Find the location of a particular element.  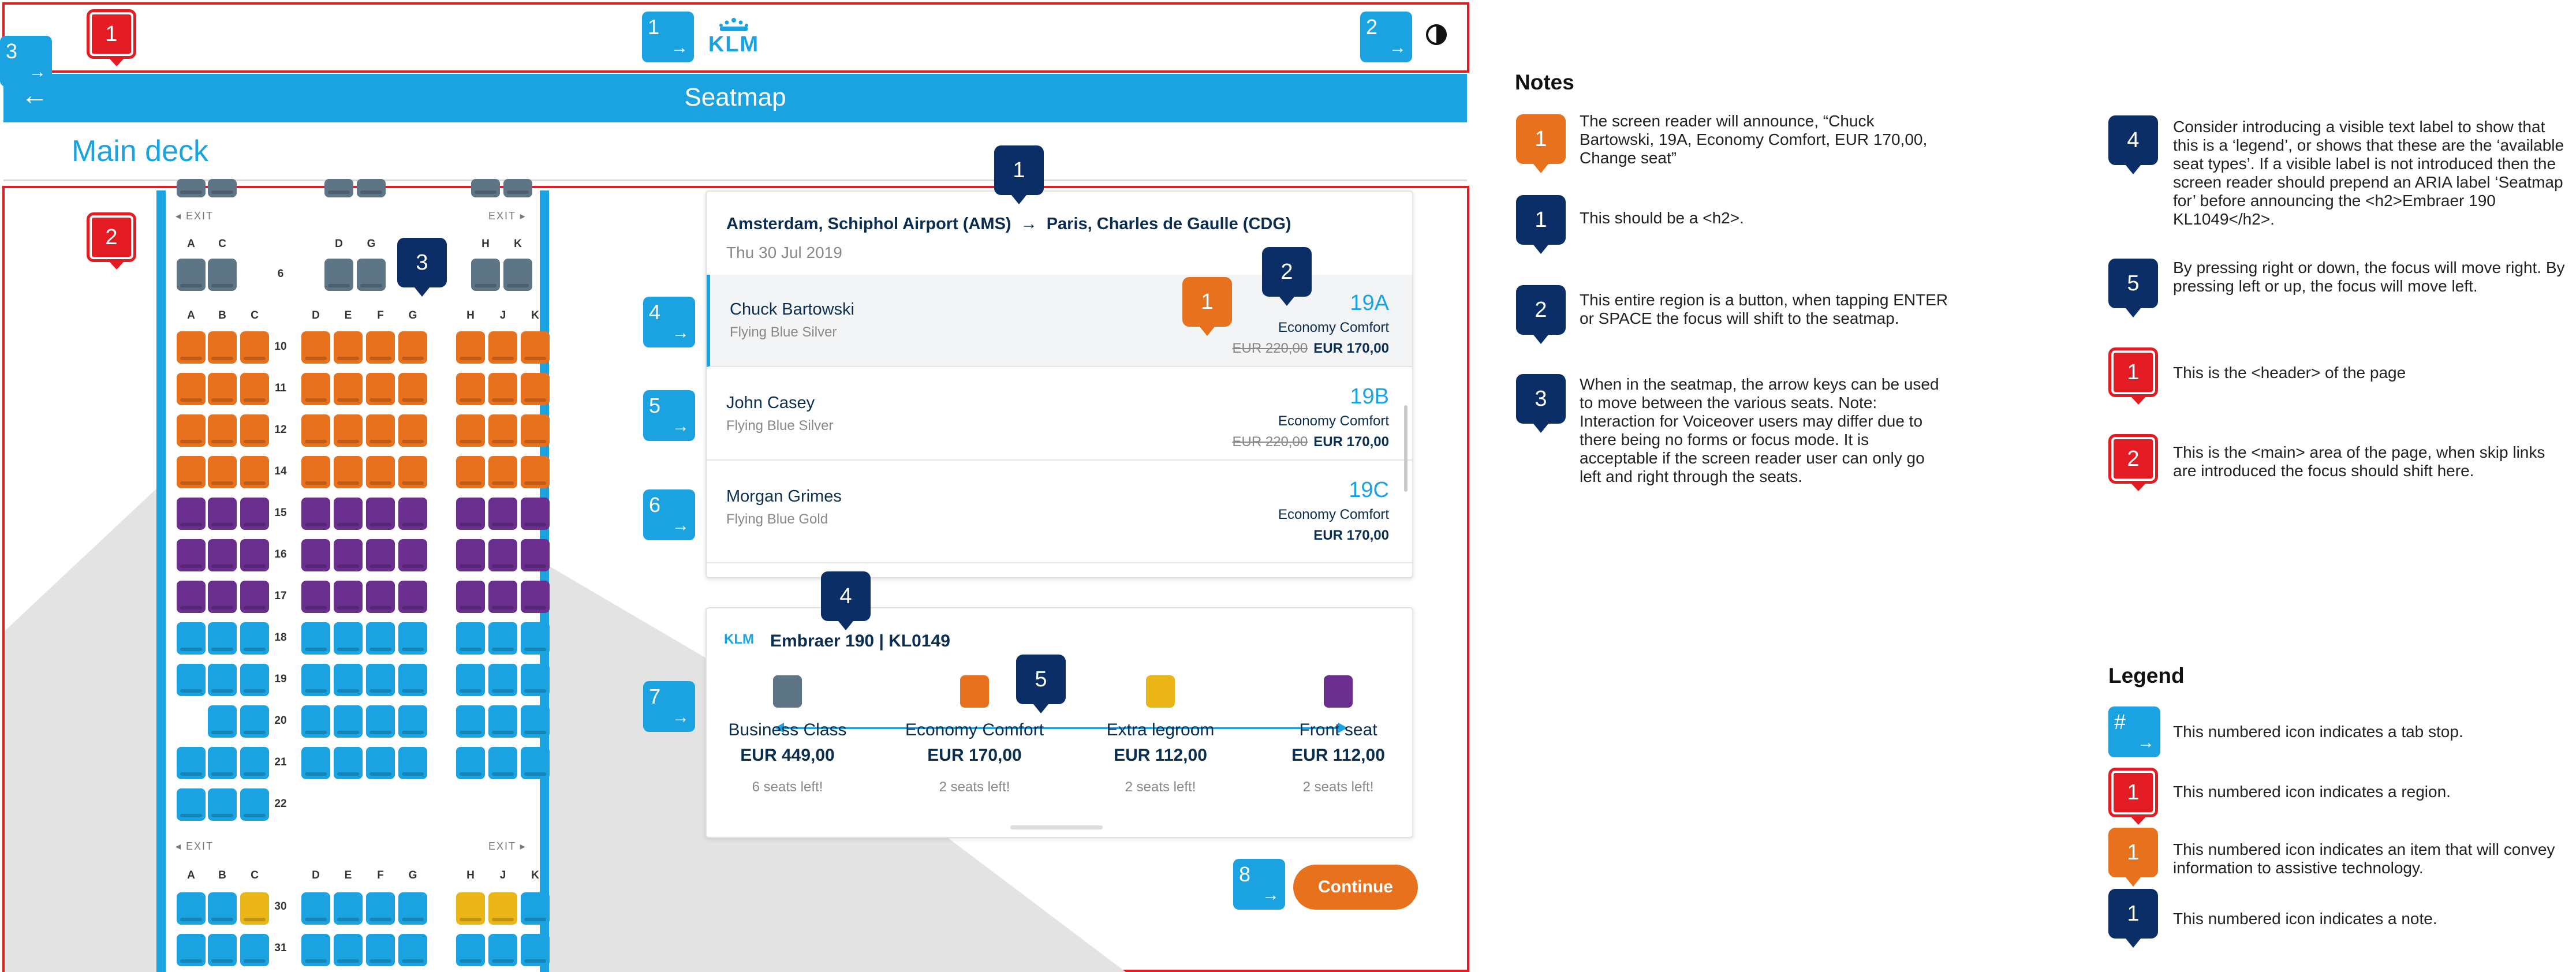

seat-type-economy-comfort: Economy Comfort EUR 170,00 2 seats left! is located at coordinates (974, 735).